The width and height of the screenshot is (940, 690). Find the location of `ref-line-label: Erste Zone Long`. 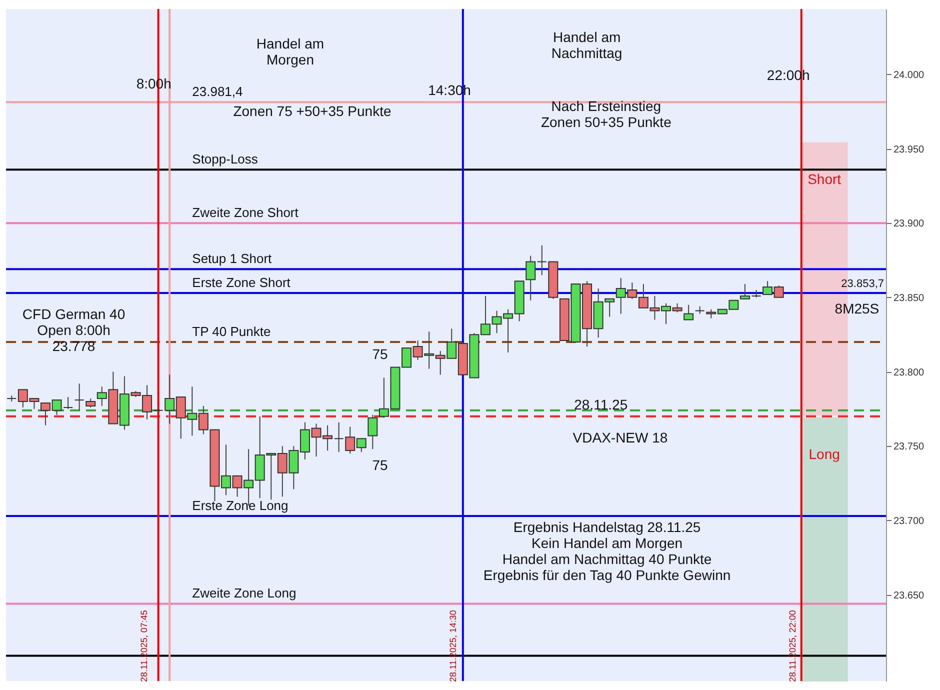

ref-line-label: Erste Zone Long is located at coordinates (240, 505).